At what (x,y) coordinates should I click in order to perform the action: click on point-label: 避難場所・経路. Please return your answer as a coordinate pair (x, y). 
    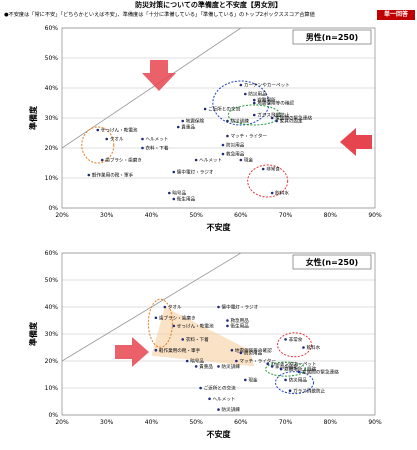
    Looking at the image, I should click on (300, 369).